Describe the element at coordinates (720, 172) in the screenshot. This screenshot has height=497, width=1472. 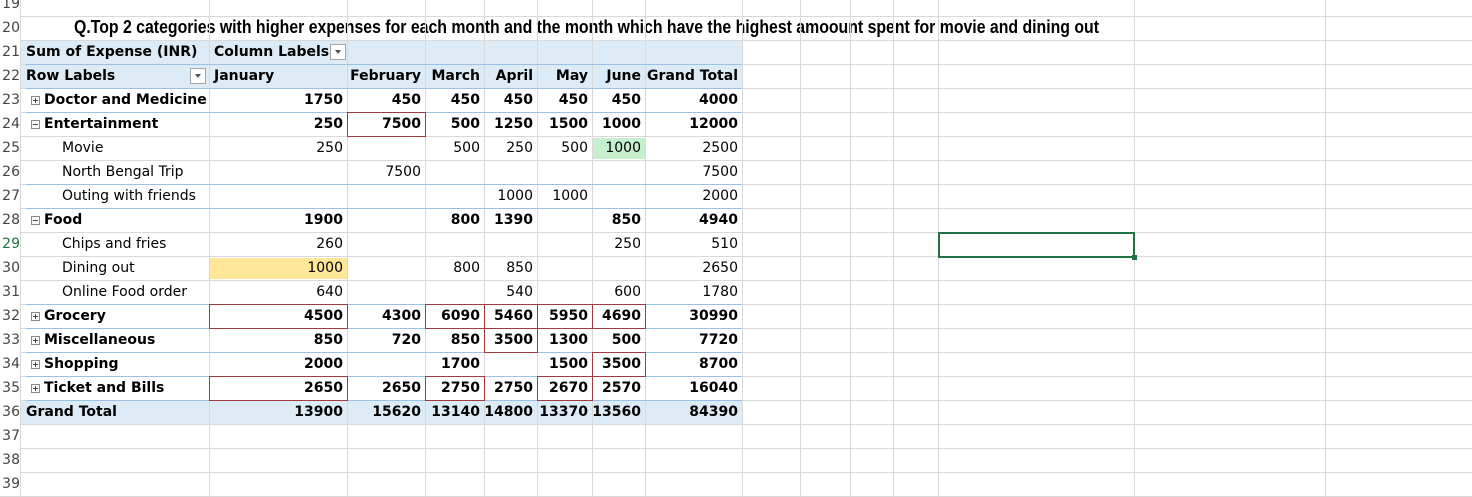
I see `row-grand-total-cell: 7500` at that location.